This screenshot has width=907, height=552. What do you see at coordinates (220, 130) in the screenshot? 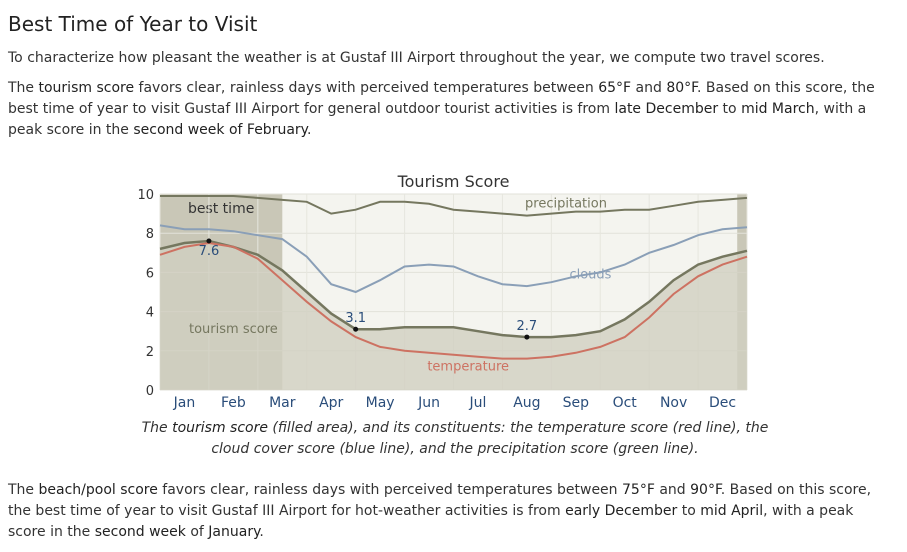
I see `highlight-segment: second week of February` at bounding box center [220, 130].